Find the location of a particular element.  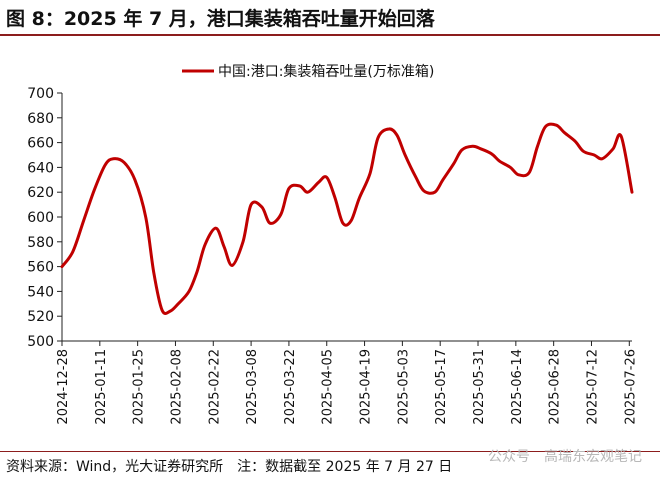

x-tick-label: 2024-12-28 is located at coordinates (63, 387).